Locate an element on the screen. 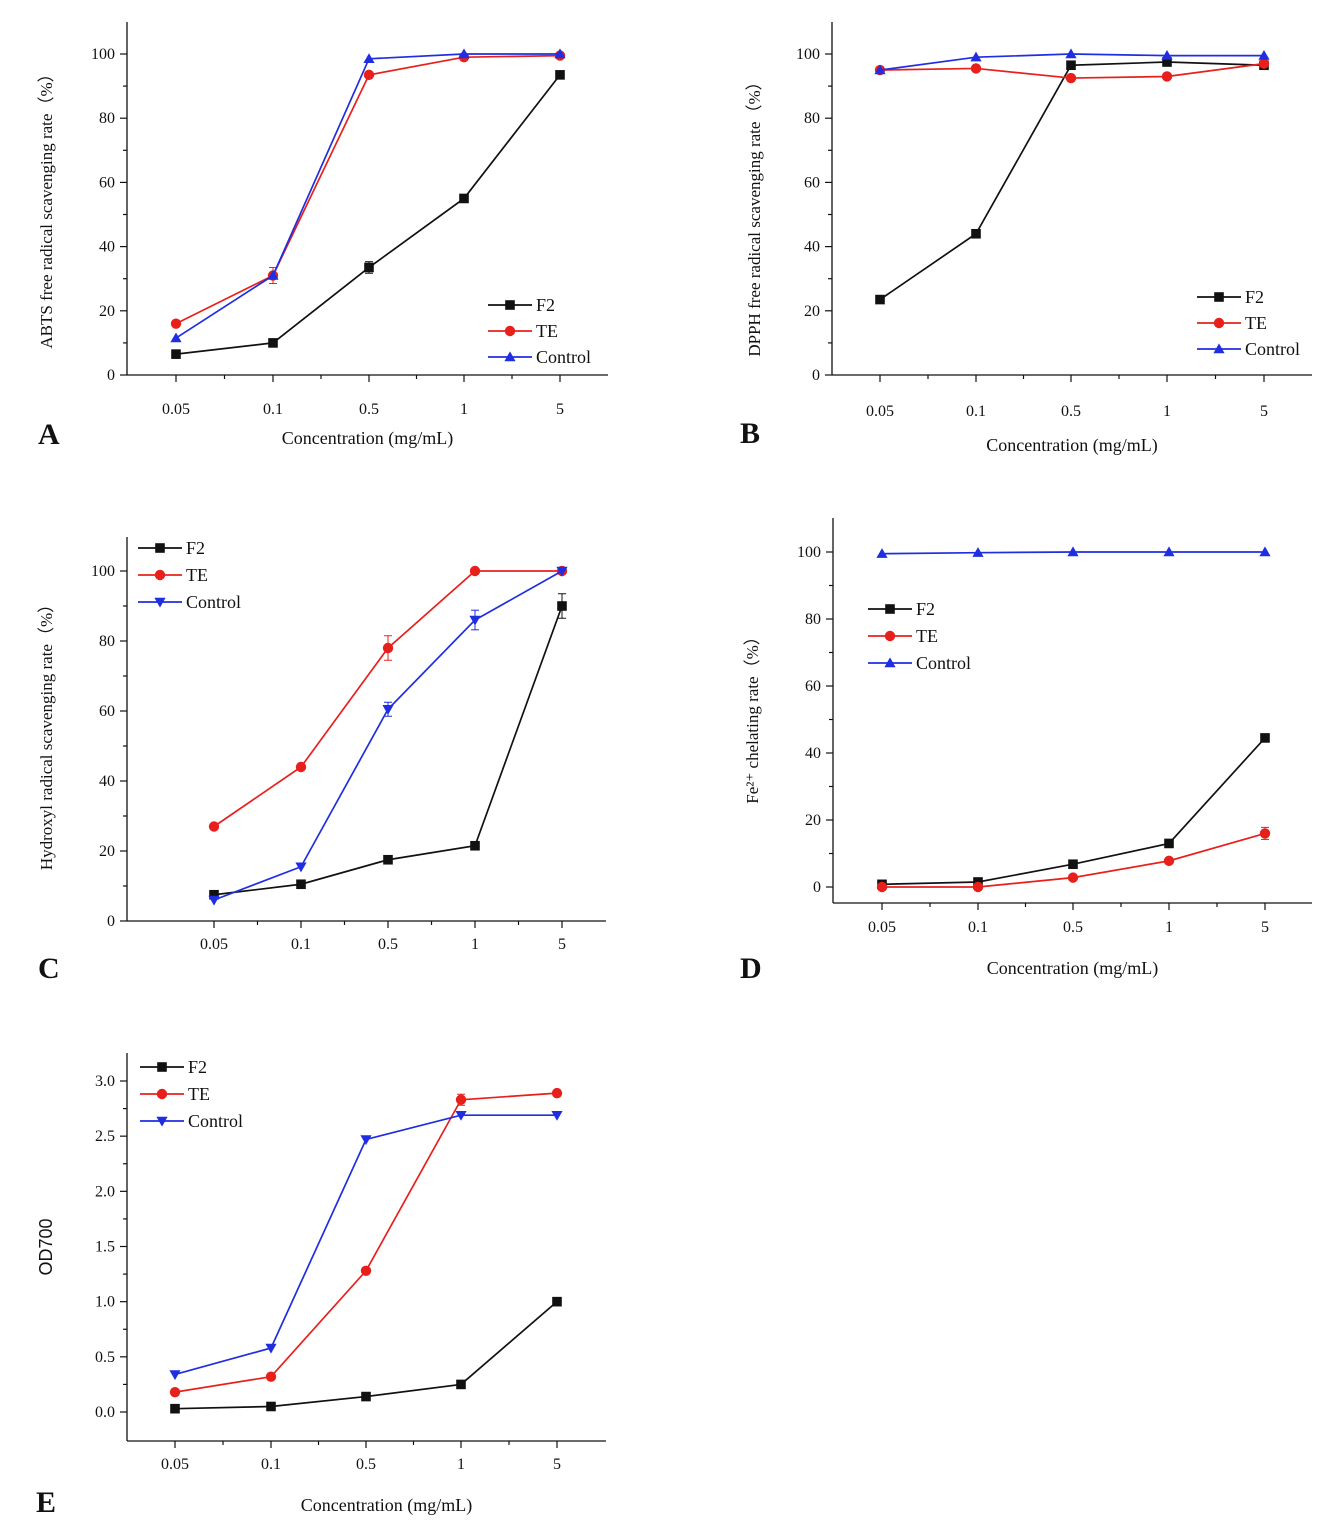  panel-e-y-axis-label: OD700 is located at coordinates (46, 1246).